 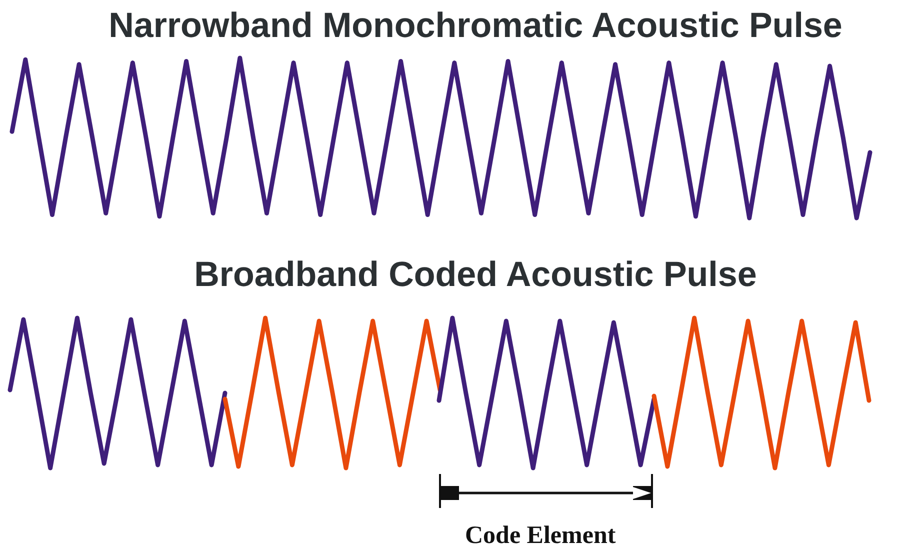 I want to click on text: Code Element, so click(x=540, y=536).